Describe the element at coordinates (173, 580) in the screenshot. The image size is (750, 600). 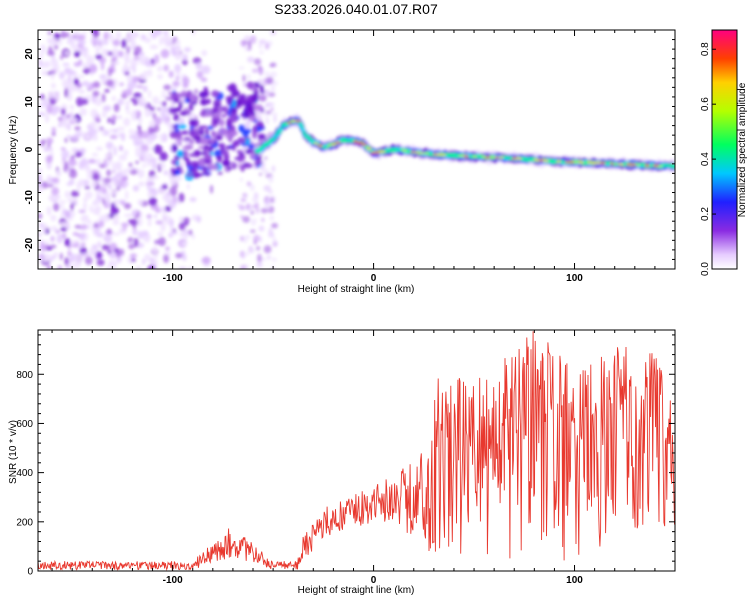
I see `x-tick-label: -100` at that location.